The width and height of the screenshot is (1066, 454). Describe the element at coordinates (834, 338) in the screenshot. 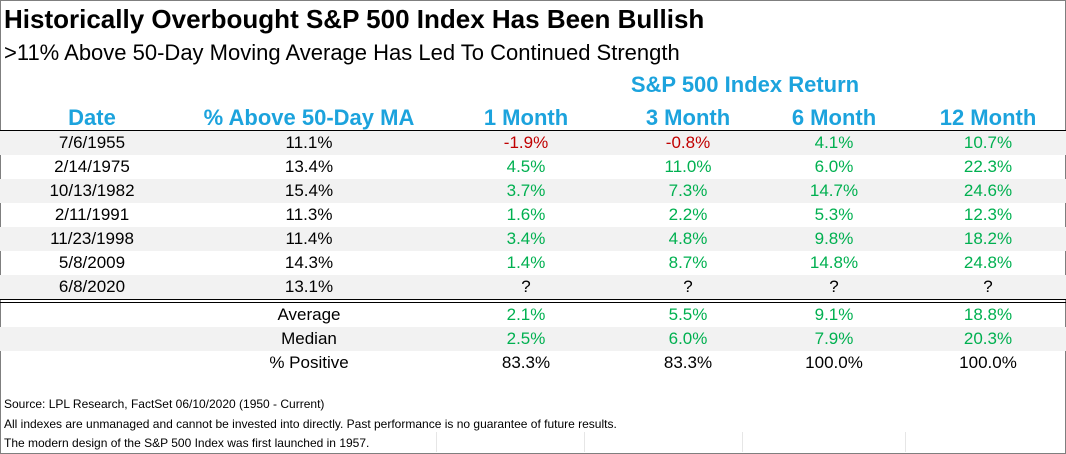

I see `summary-6-month: 7.9%` at that location.